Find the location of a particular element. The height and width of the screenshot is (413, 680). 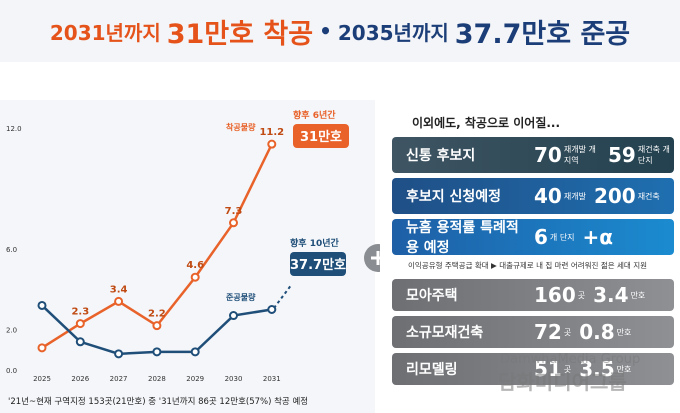

data-label: 2.3 is located at coordinates (80, 312).